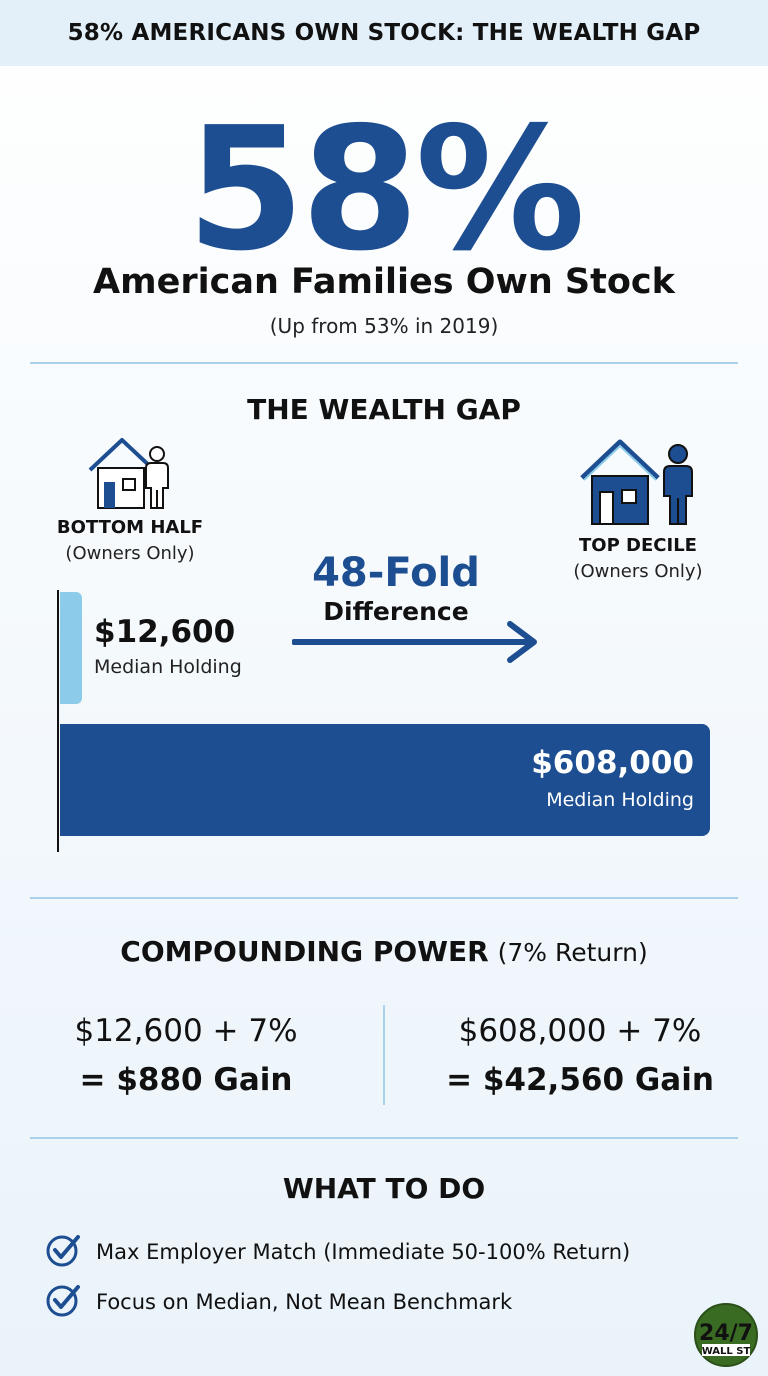 The image size is (768, 1376). What do you see at coordinates (58, 721) in the screenshot?
I see `chart-axis` at bounding box center [58, 721].